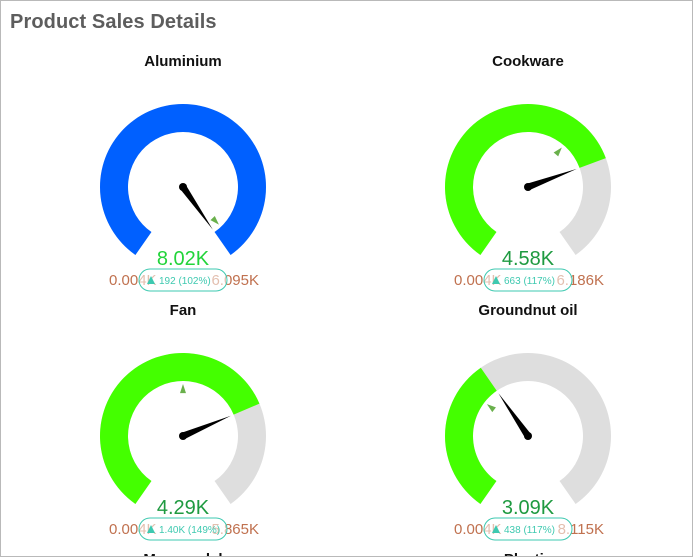  Describe the element at coordinates (528, 310) in the screenshot. I see `gauge-title: Groundnut oil` at that location.